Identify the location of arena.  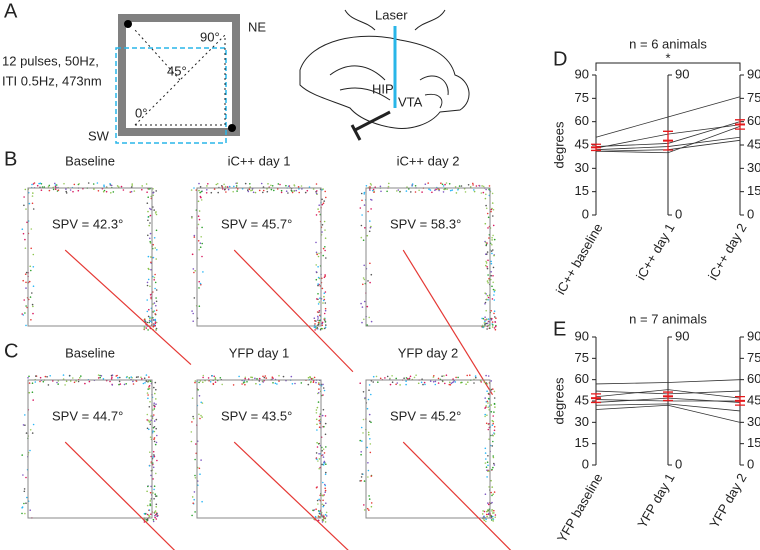
(179, 75).